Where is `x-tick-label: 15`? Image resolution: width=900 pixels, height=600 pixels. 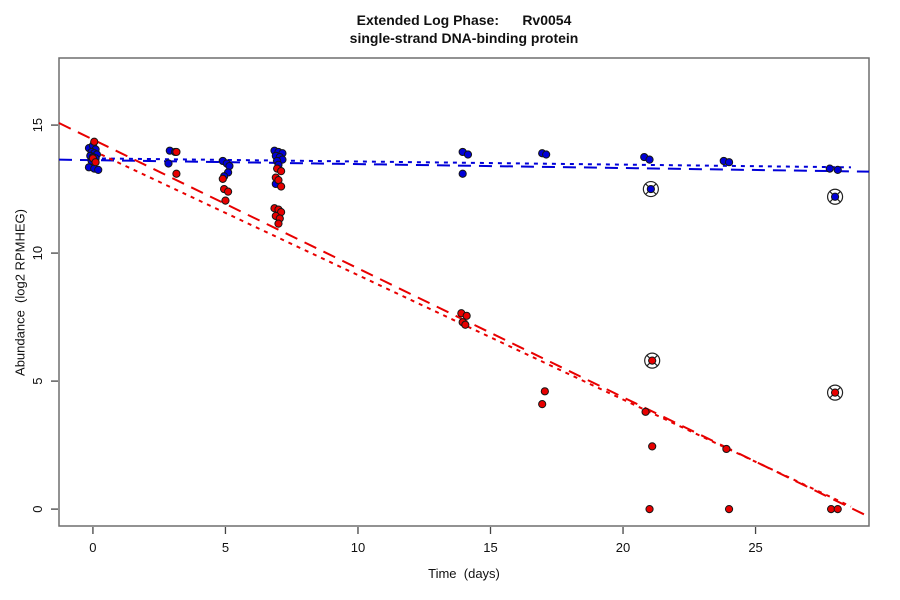 x-tick-label: 15 is located at coordinates (490, 547).